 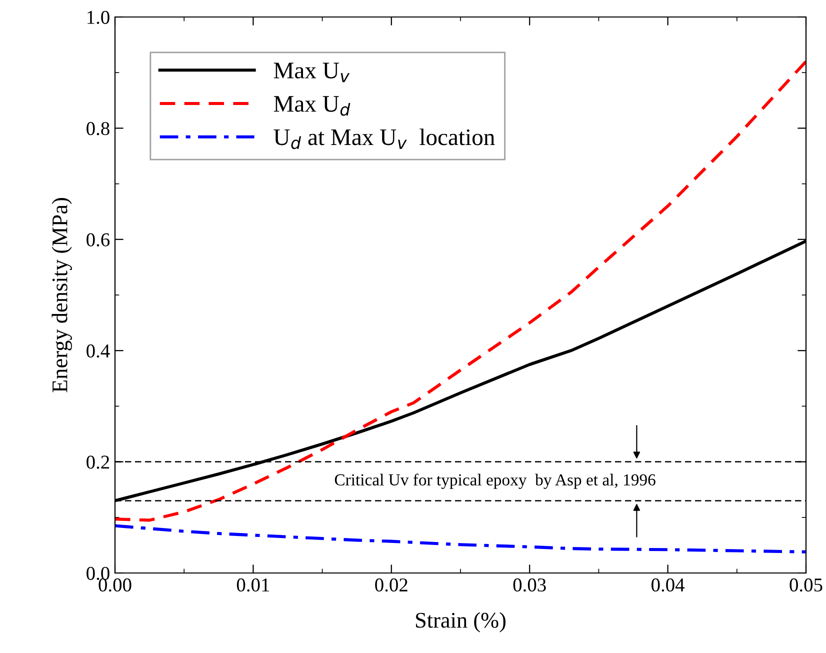 What do you see at coordinates (312, 72) in the screenshot?
I see `legend-label: Max U$_{v}$` at bounding box center [312, 72].